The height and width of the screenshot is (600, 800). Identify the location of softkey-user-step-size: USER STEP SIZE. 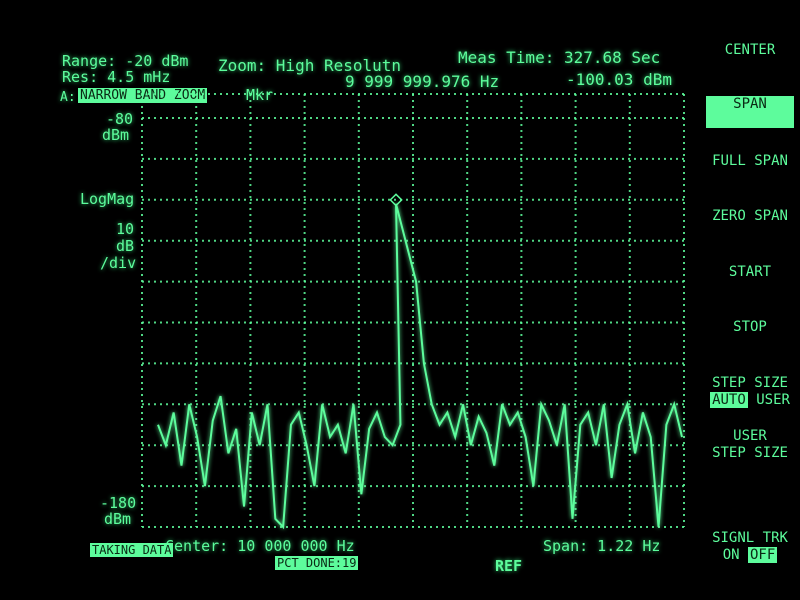
(750, 445).